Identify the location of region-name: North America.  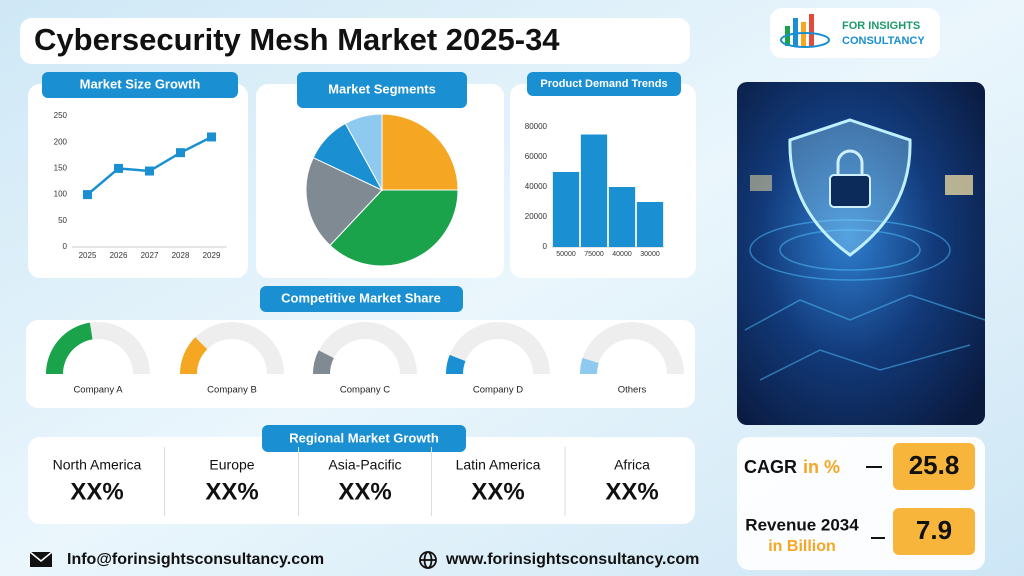
(97, 465).